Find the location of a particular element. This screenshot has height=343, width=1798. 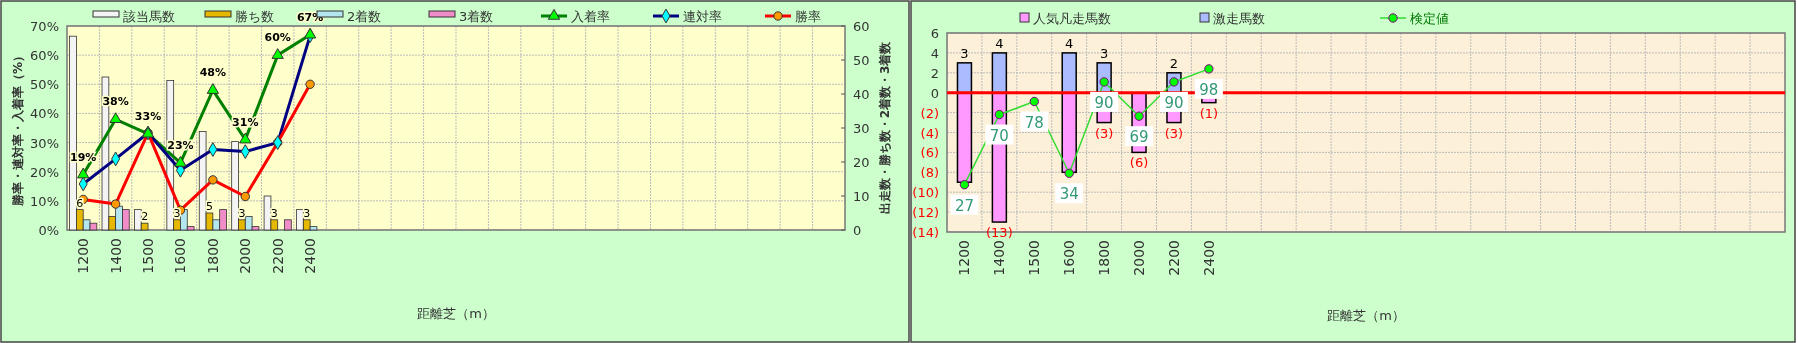

y2-tick-label: 0 is located at coordinates (857, 230).